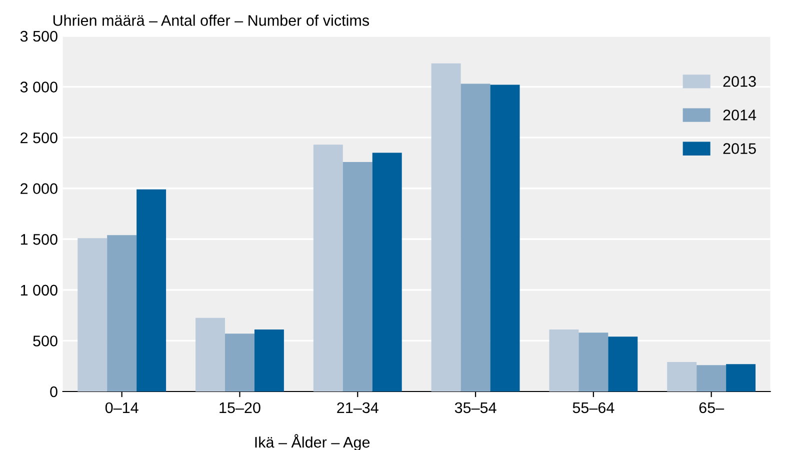 The width and height of the screenshot is (786, 450). What do you see at coordinates (711, 408) in the screenshot?
I see `x-tick-label: 65–` at bounding box center [711, 408].